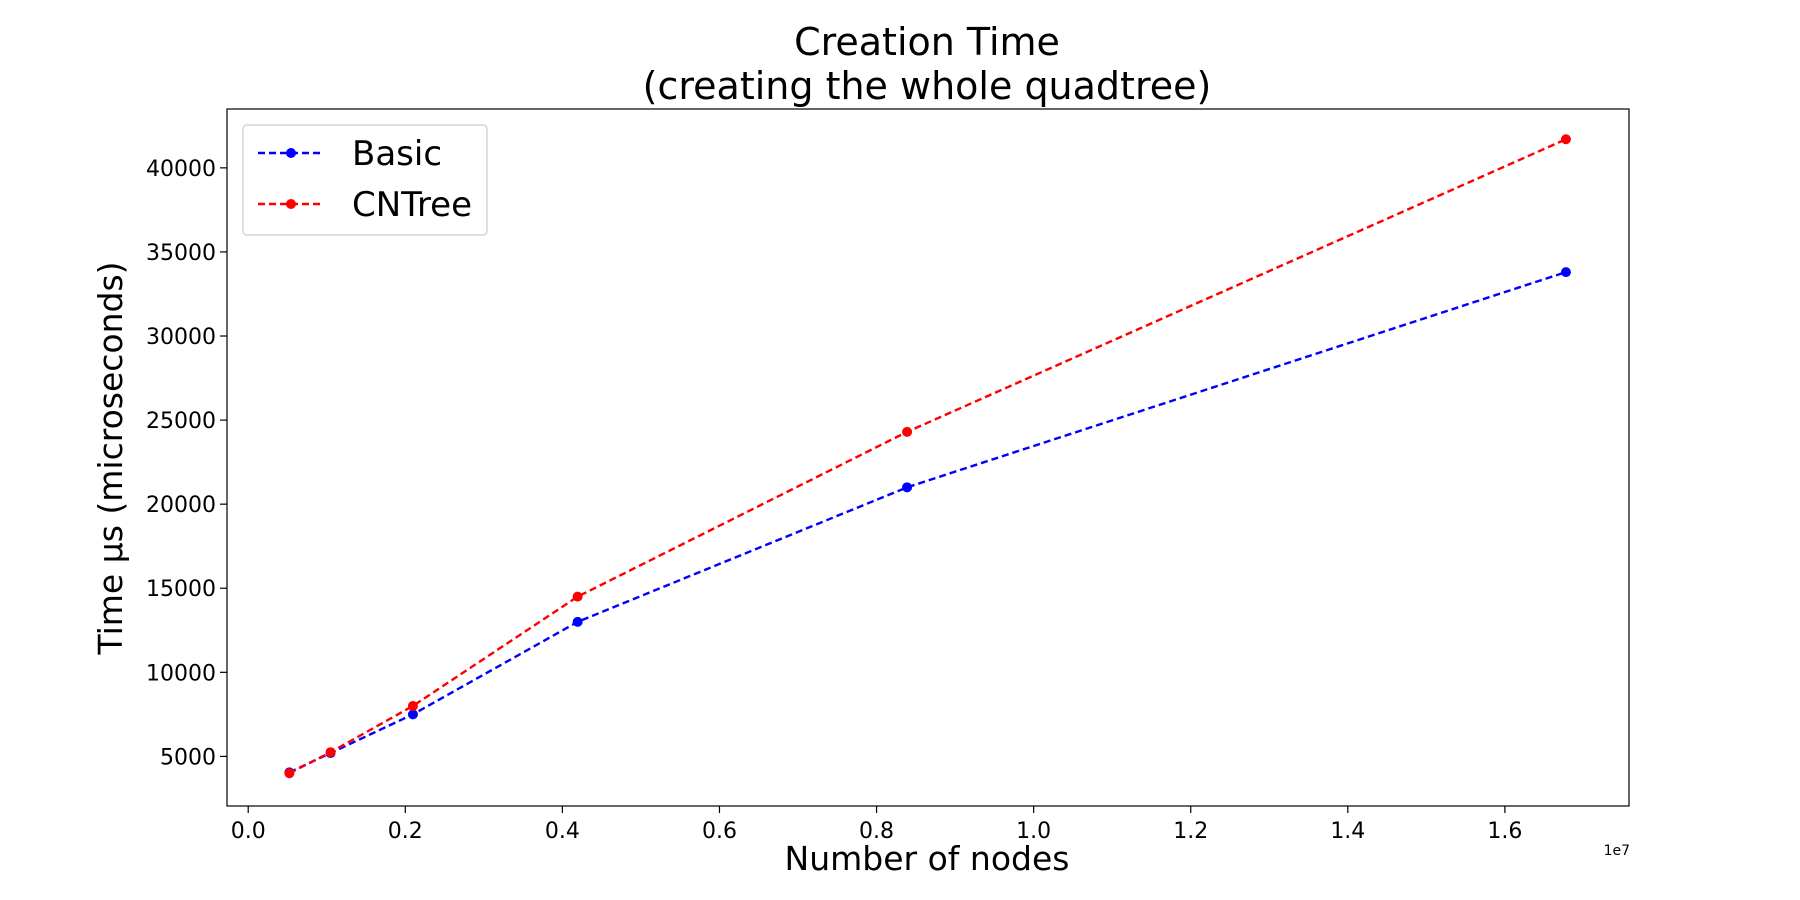 The width and height of the screenshot is (1800, 900). What do you see at coordinates (188, 757) in the screenshot?
I see `y-tick-label: 5000` at bounding box center [188, 757].